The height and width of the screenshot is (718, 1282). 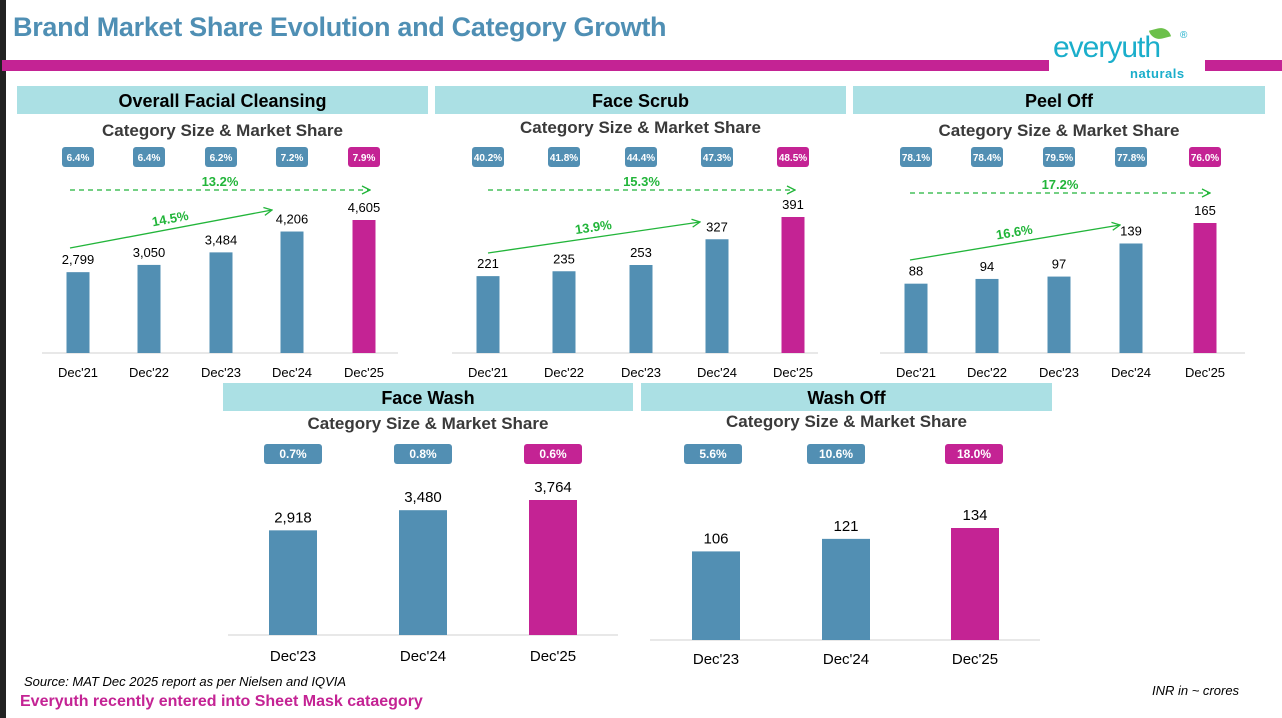 I want to click on value-label: 2,799, so click(x=78, y=259).